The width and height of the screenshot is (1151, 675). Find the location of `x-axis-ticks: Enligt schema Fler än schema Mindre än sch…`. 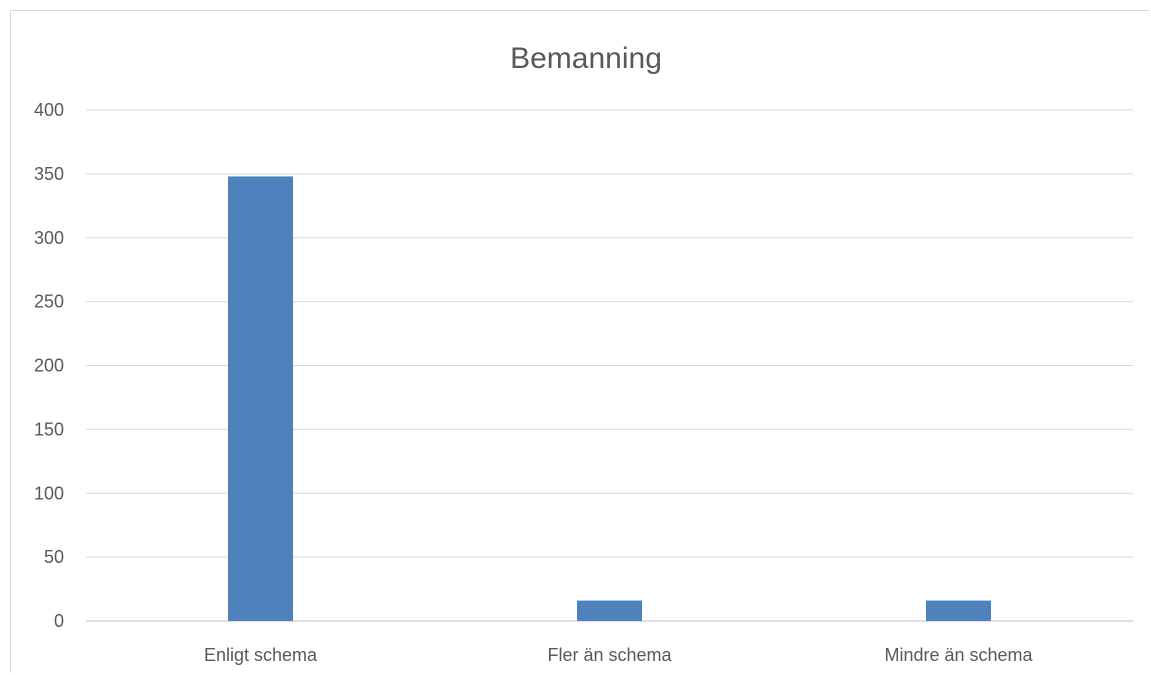

x-axis-ticks: Enligt schema Fler än schema Mindre än sch… is located at coordinates (619, 655).